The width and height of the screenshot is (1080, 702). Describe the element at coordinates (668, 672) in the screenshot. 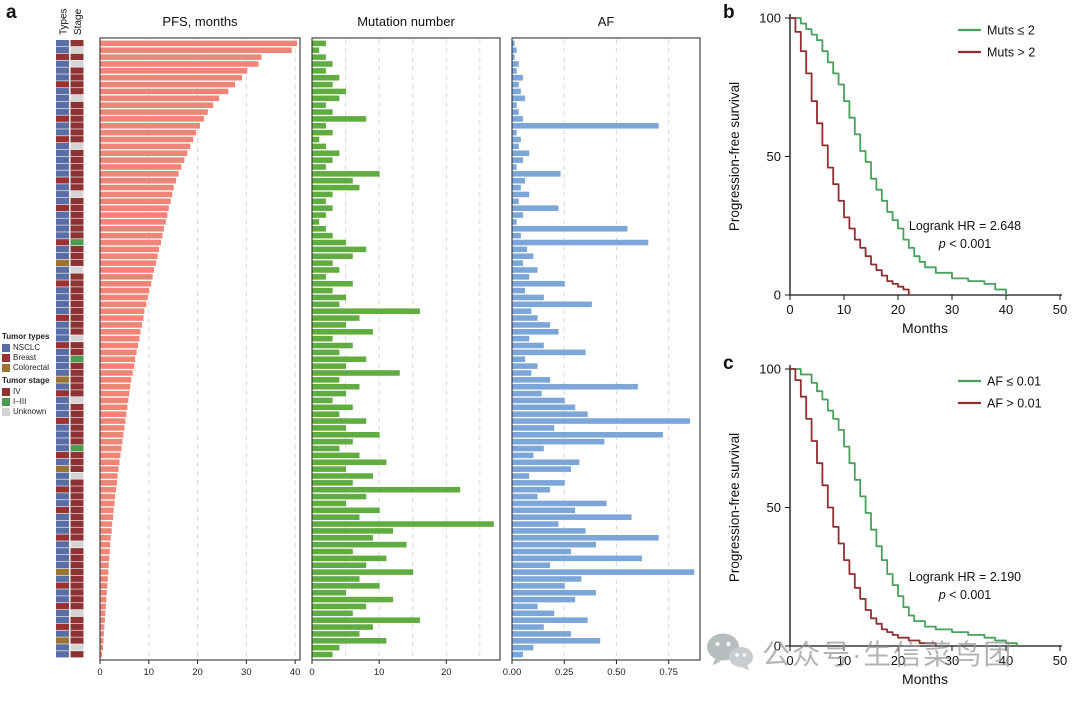

I see `x-tick-label: 0.75` at that location.